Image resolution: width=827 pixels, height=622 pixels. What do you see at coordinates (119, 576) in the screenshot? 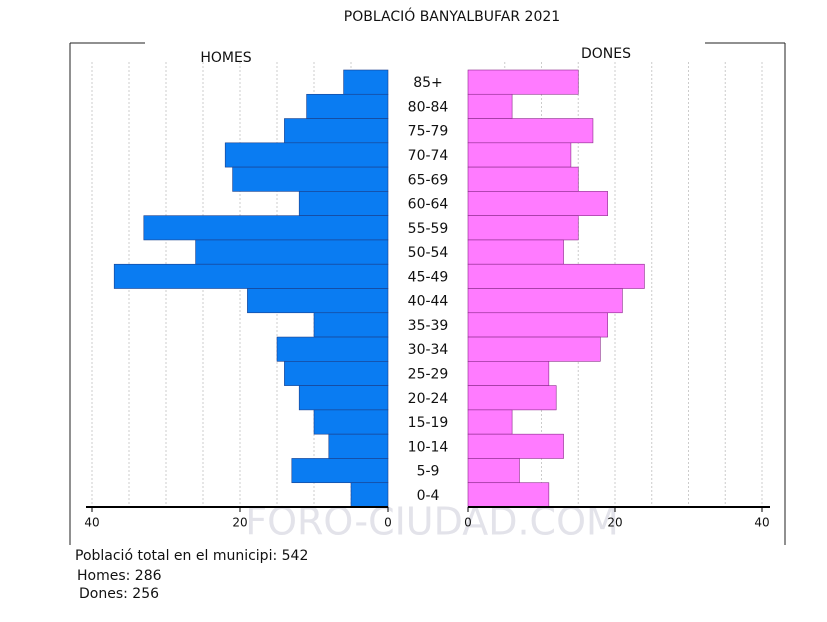
I see `note: Homes: 286` at bounding box center [119, 576].